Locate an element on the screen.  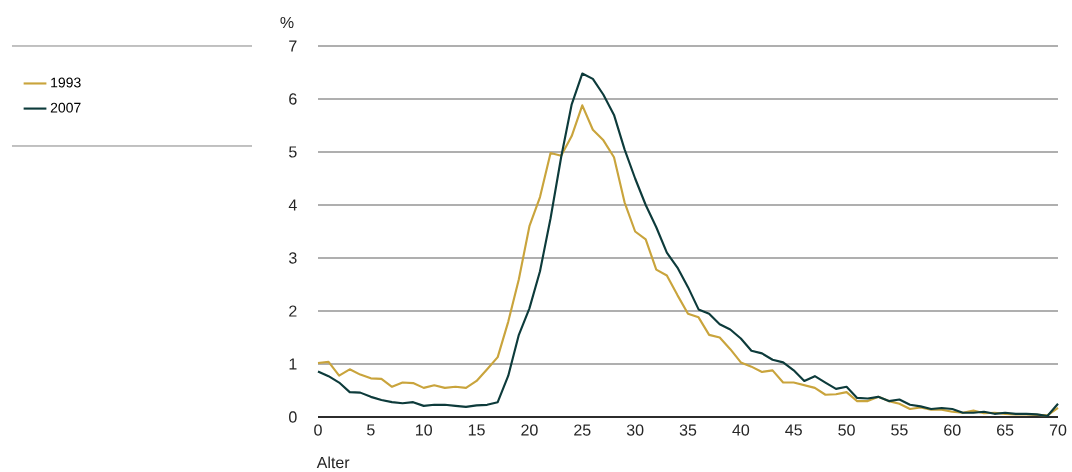
x-tick-label: 25 is located at coordinates (582, 430).